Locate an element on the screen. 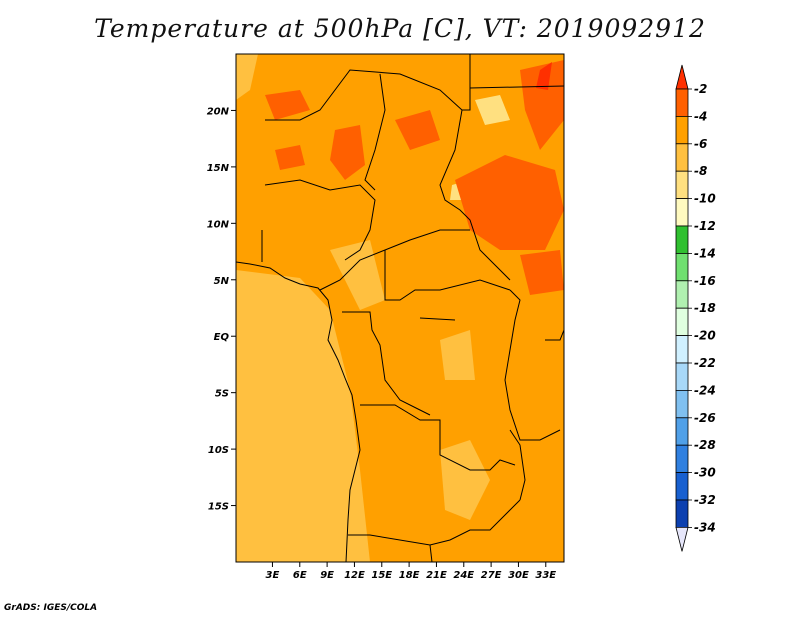 This screenshot has height=618, width=800. field-region-algeria-warm is located at coordinates (287, 105).